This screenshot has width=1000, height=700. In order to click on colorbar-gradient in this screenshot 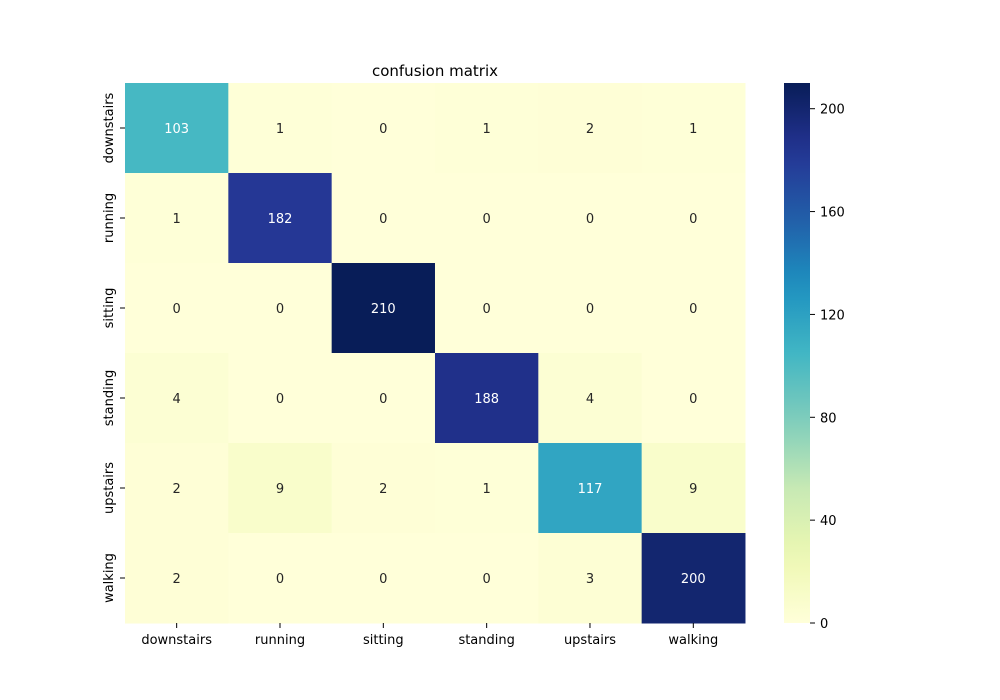, I will do `click(797, 353)`.